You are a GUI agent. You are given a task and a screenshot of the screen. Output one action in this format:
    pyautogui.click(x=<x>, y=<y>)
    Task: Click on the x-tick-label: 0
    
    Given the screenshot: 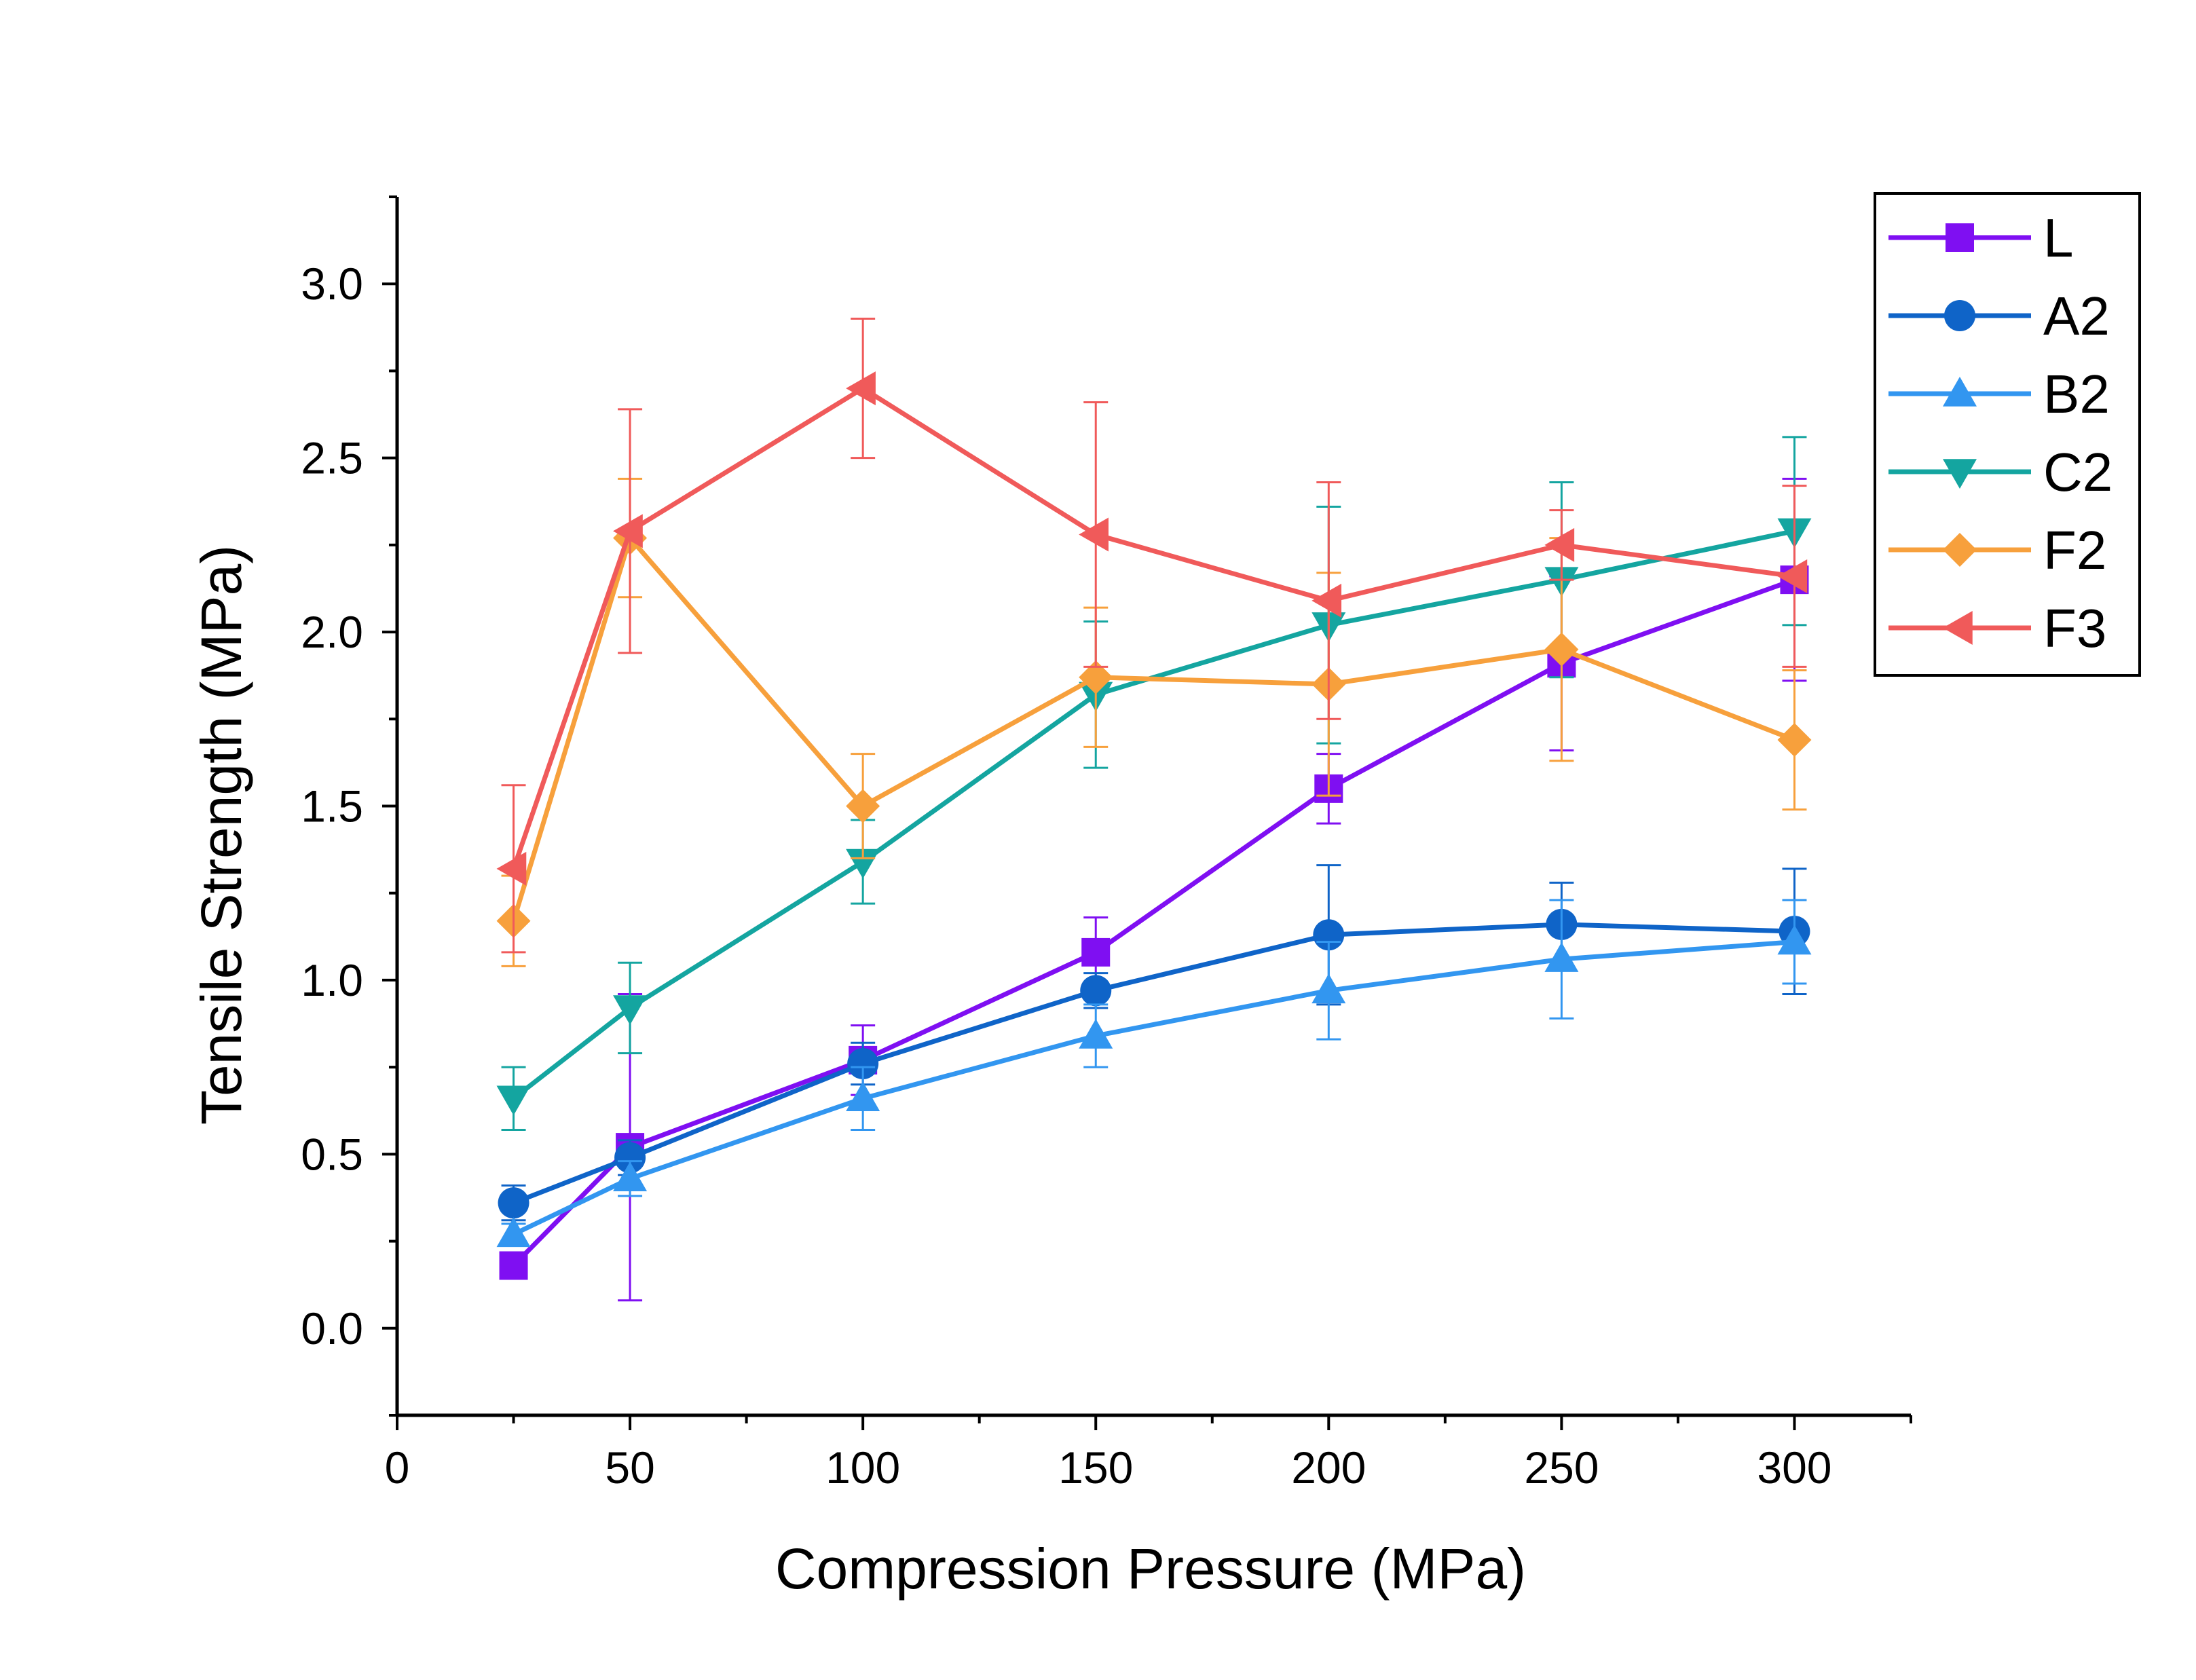 What is the action you would take?
    pyautogui.click(x=398, y=1467)
    